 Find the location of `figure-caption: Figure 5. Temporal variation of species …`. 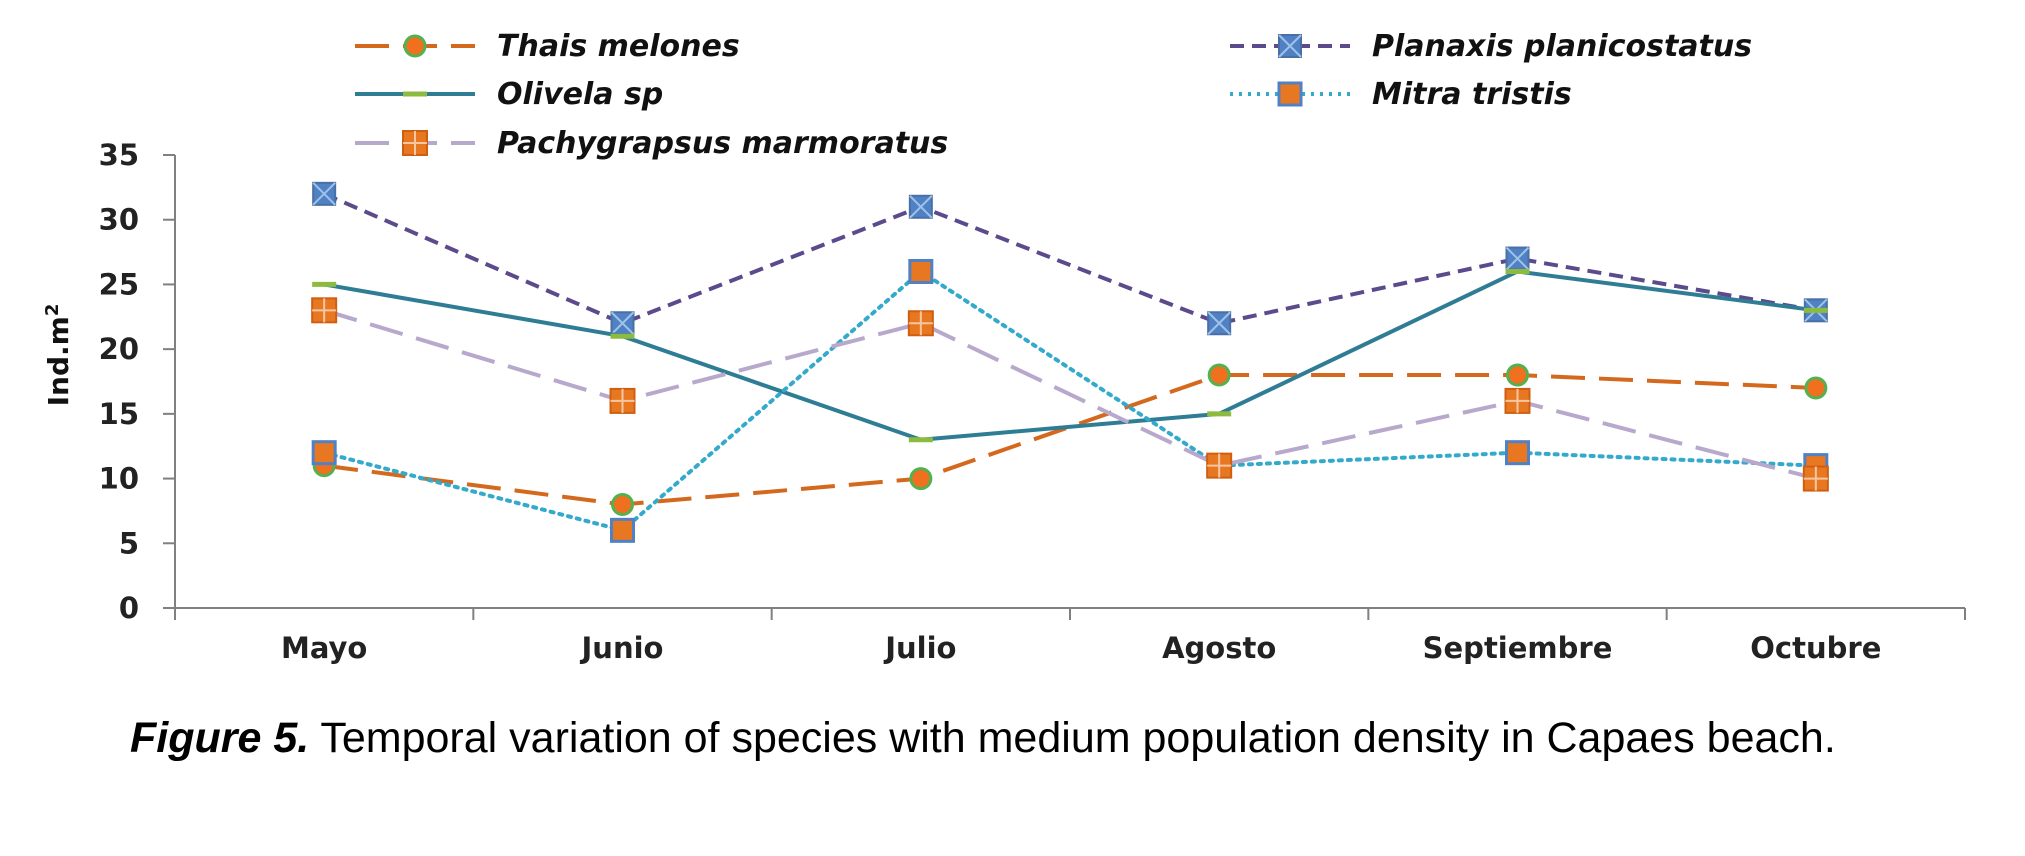

figure-caption: Figure 5. Temporal variation of species … is located at coordinates (1070, 738).